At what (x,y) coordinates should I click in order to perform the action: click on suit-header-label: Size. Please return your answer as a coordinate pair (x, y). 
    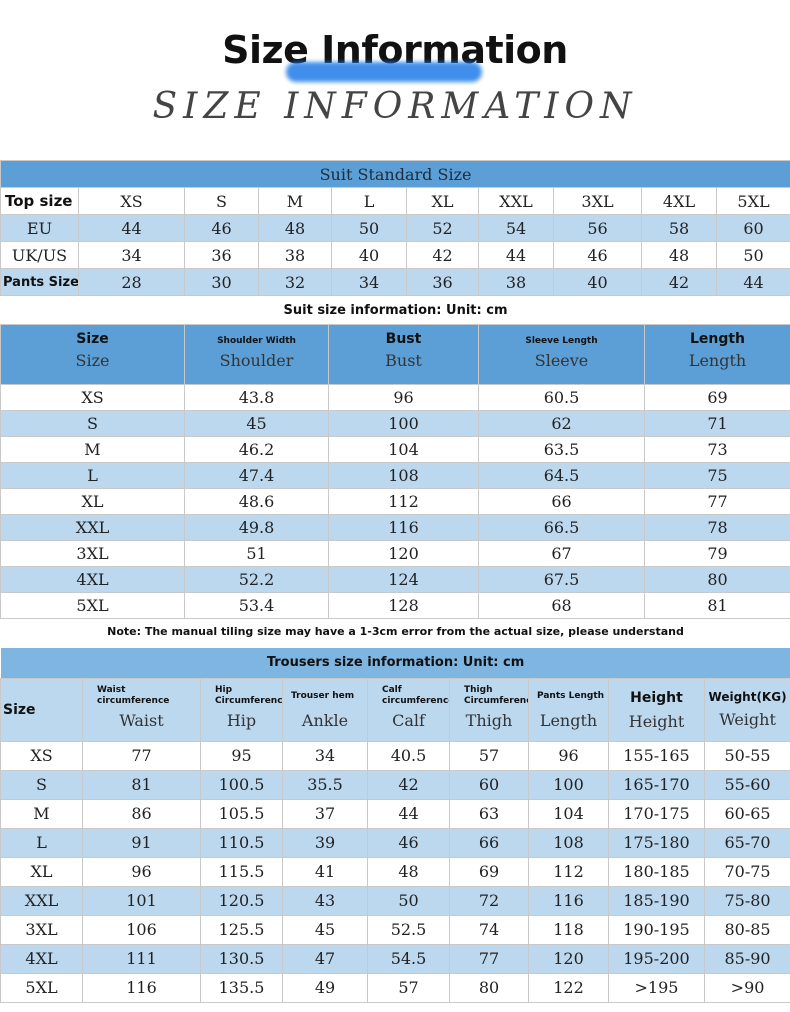
    Looking at the image, I should click on (92, 338).